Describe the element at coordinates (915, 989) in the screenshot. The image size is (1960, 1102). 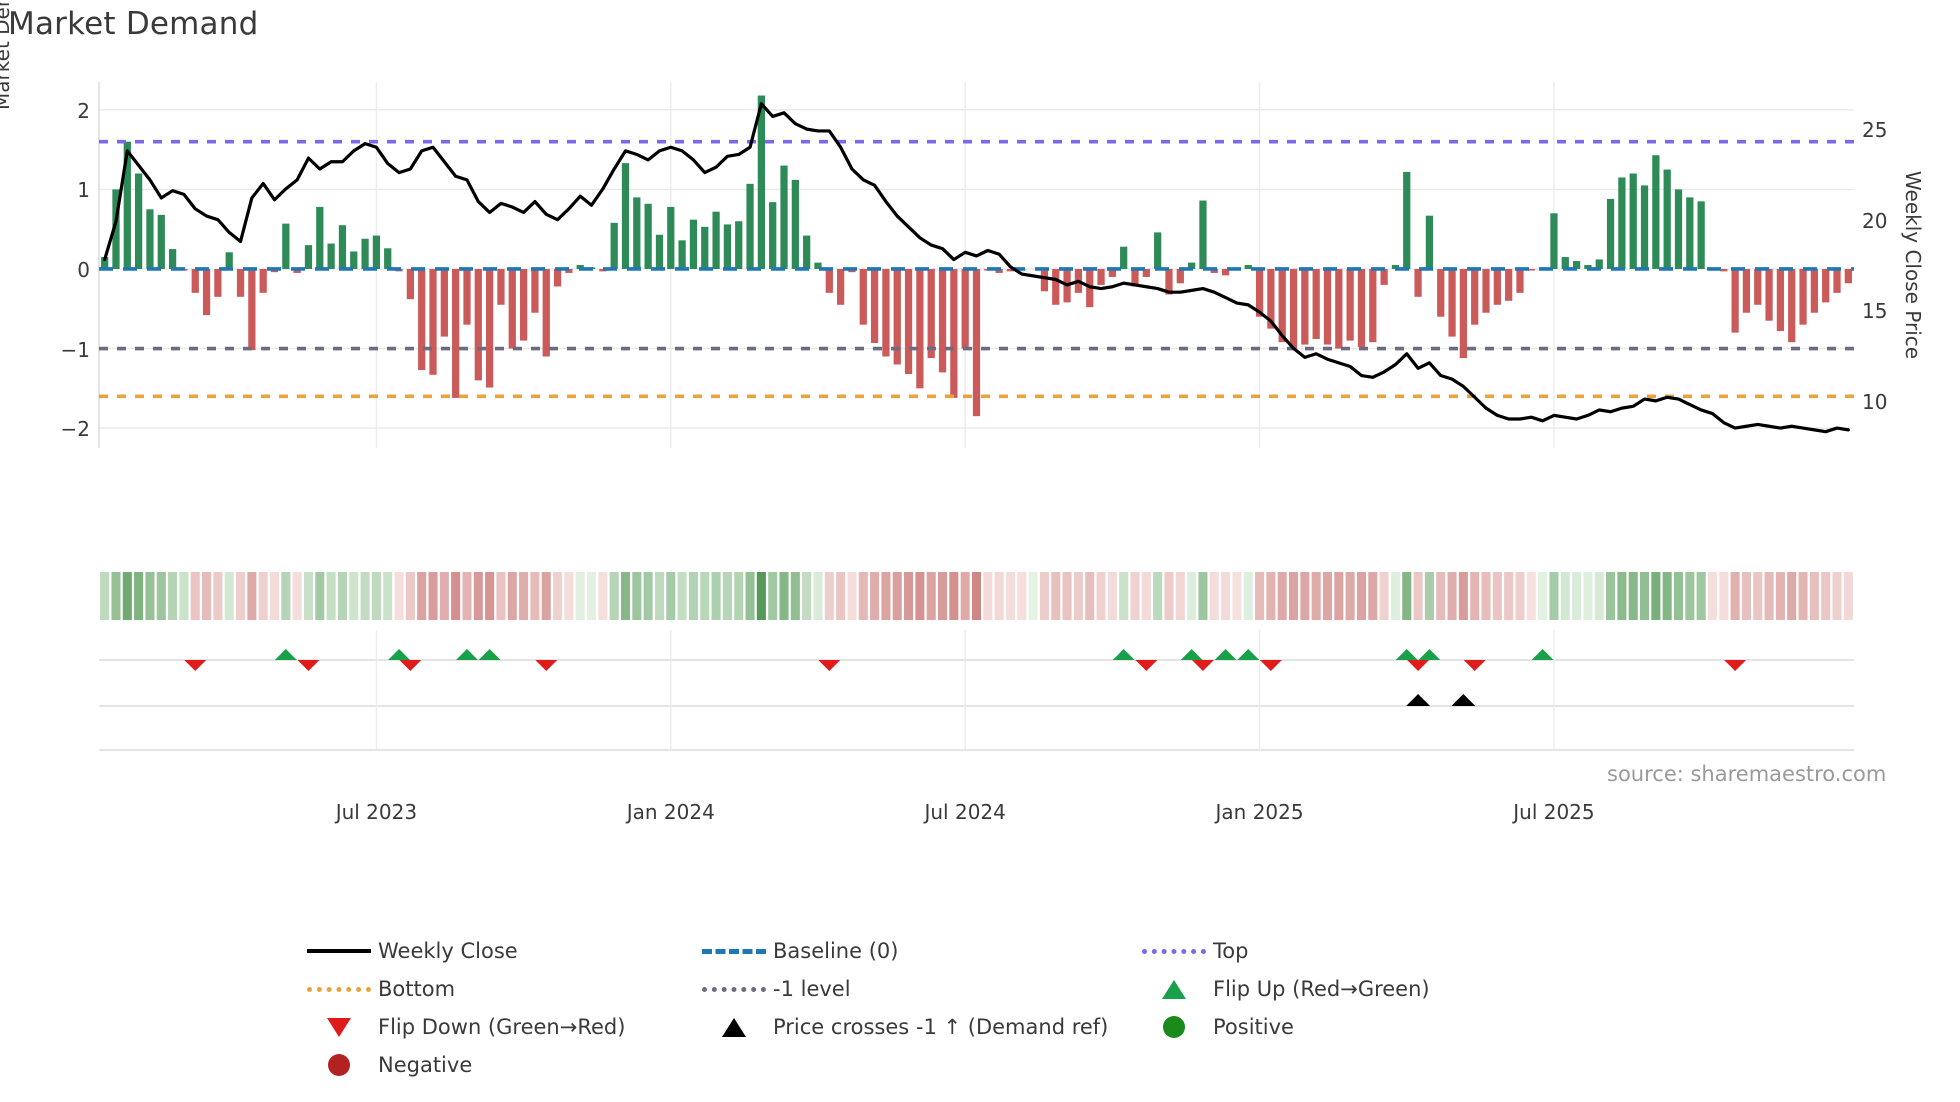
I see `legend-item-minus-one-level: -1 level` at that location.